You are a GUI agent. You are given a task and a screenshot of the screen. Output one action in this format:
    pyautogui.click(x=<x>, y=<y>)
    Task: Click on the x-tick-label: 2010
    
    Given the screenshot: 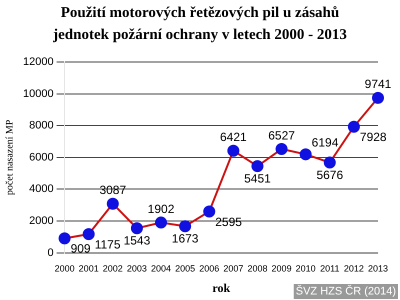 What is the action you would take?
    pyautogui.click(x=306, y=269)
    